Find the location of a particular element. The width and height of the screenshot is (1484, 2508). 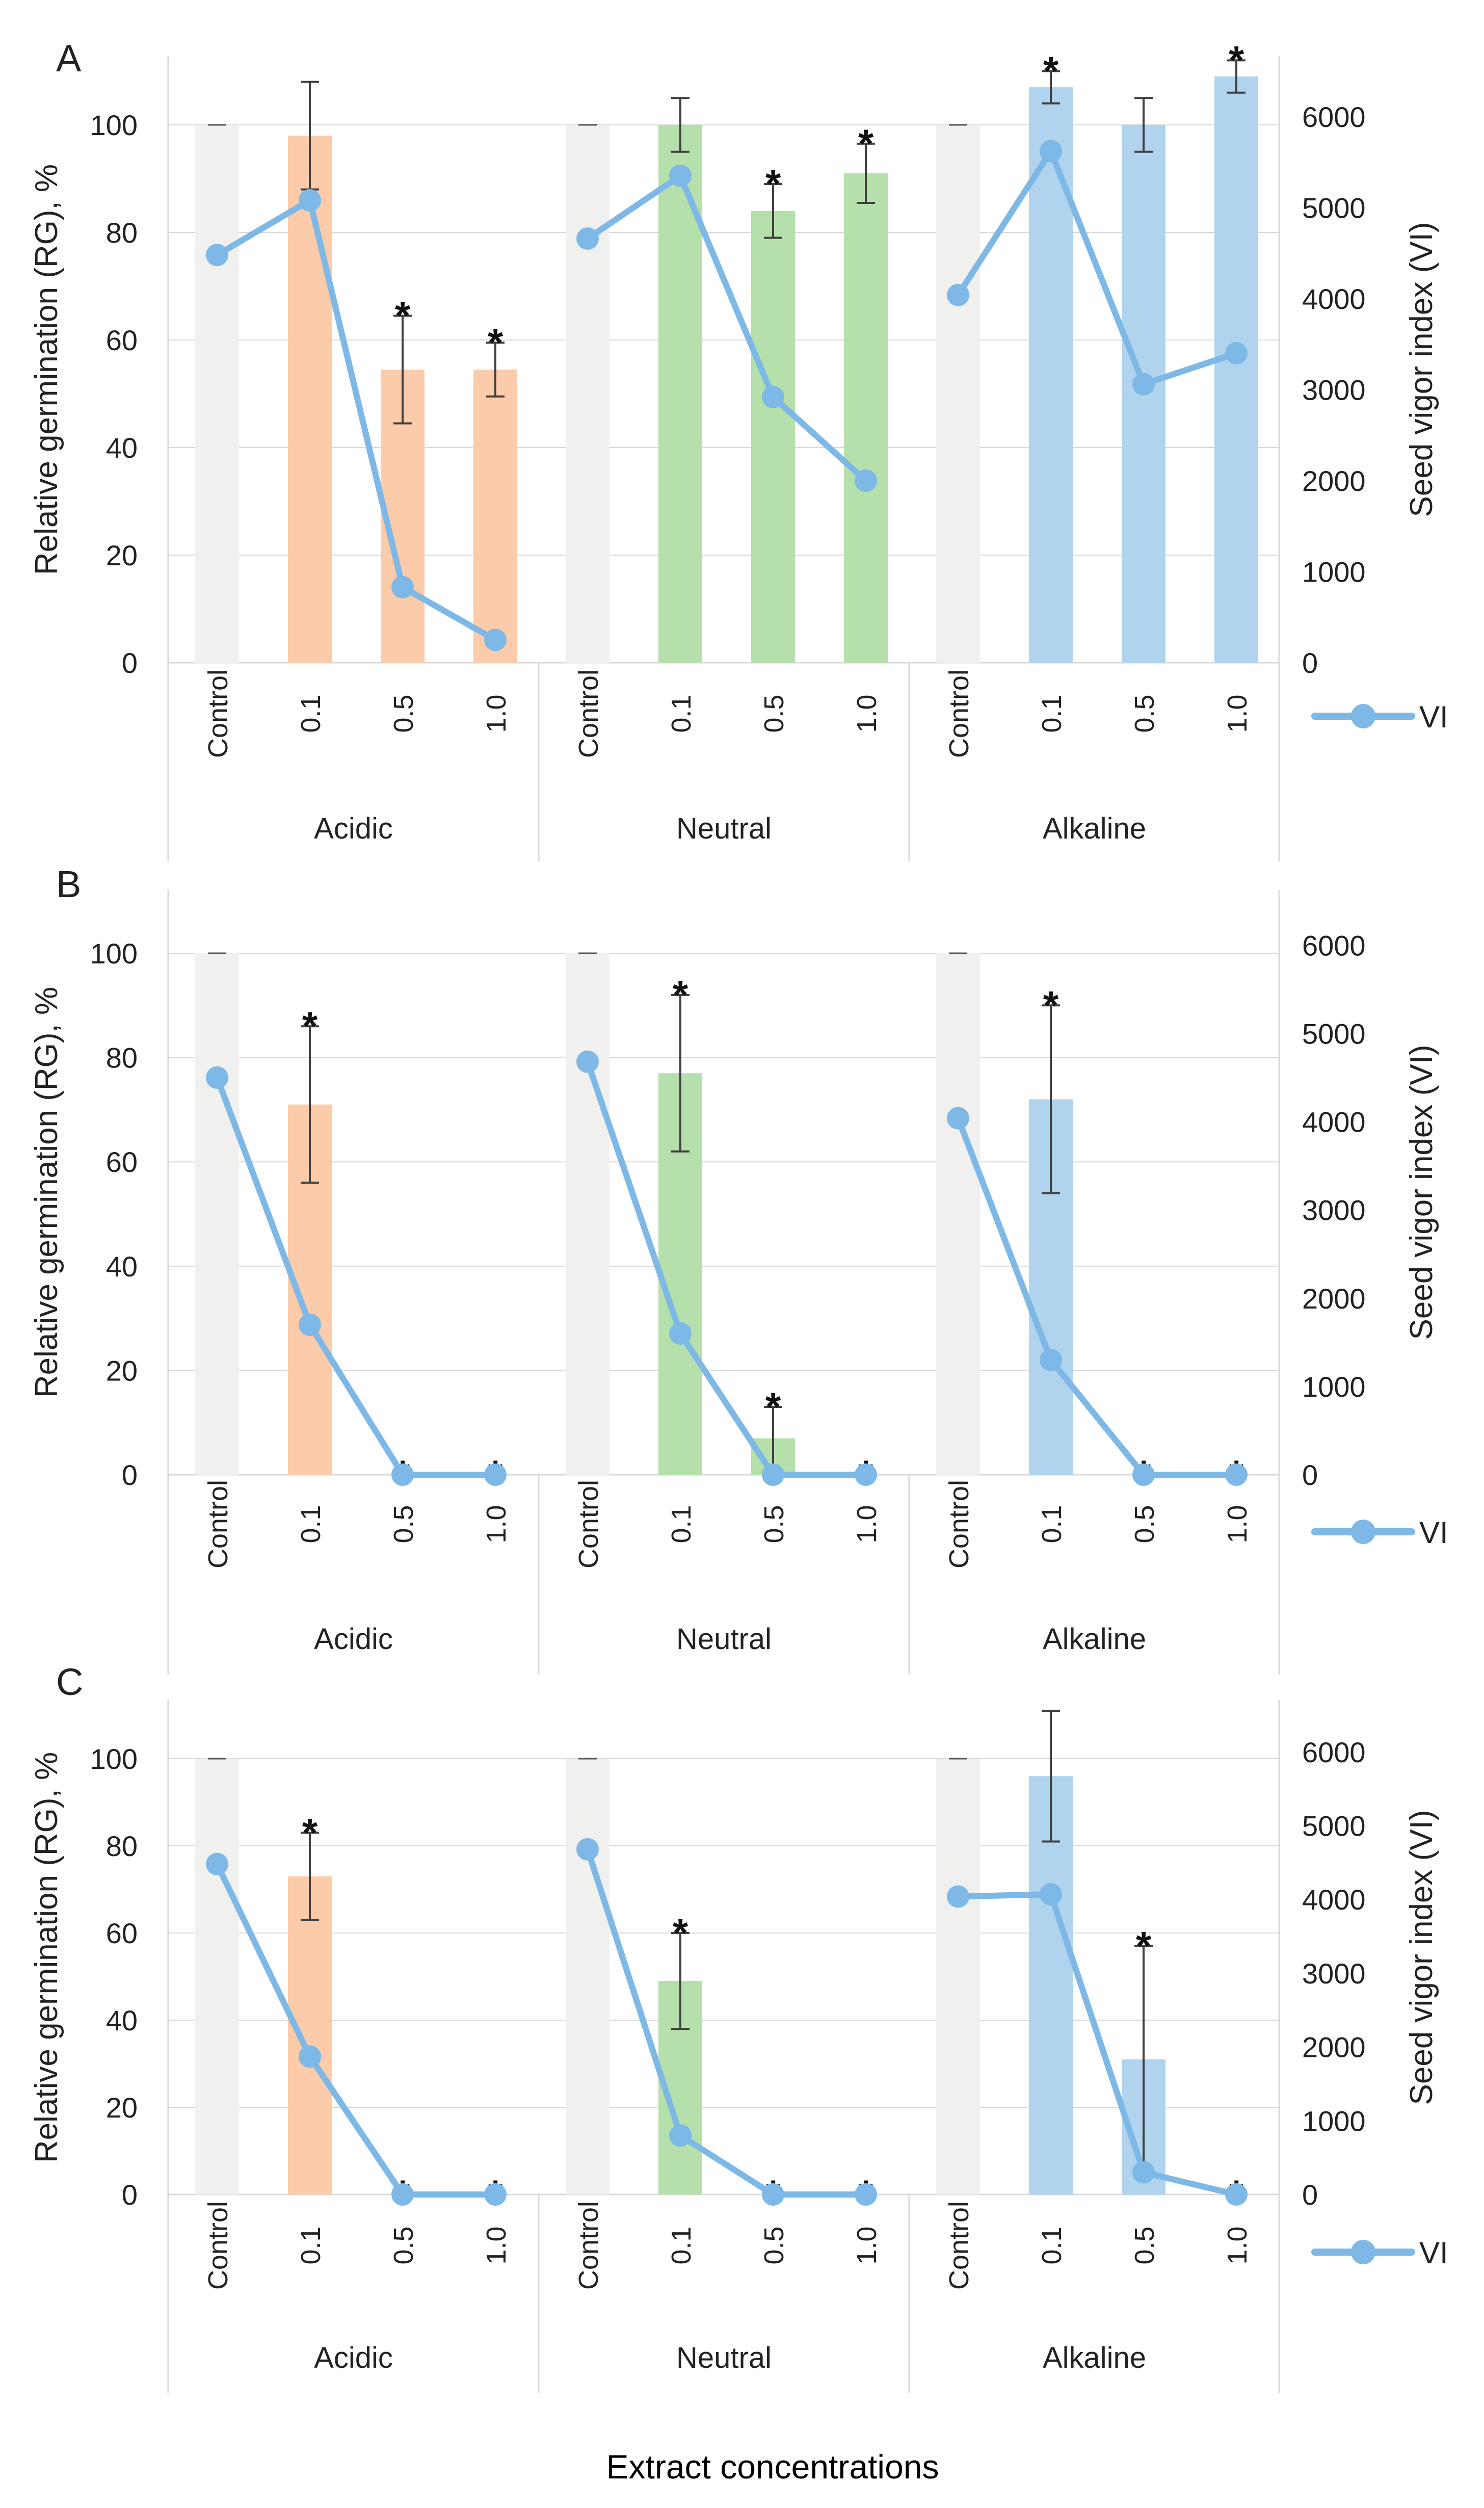

y2-tick-label: 1000 is located at coordinates (1334, 1387).